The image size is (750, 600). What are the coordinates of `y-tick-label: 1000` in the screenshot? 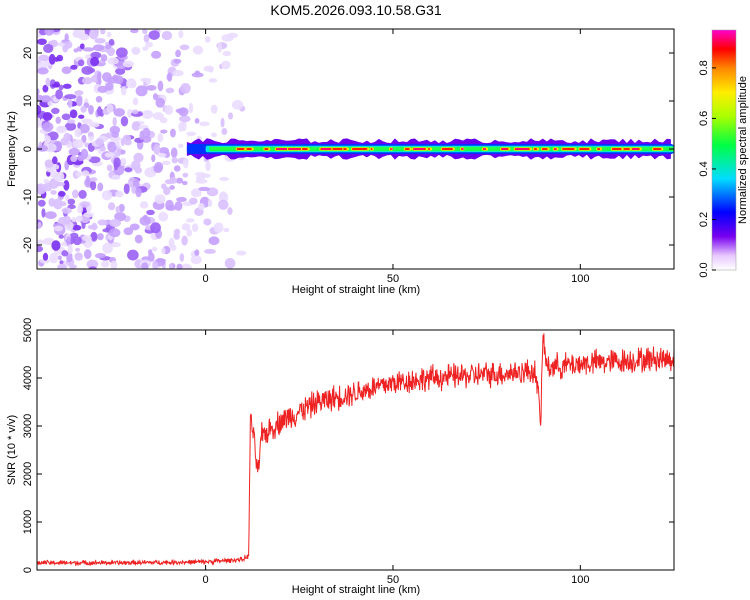 It's located at (28, 522).